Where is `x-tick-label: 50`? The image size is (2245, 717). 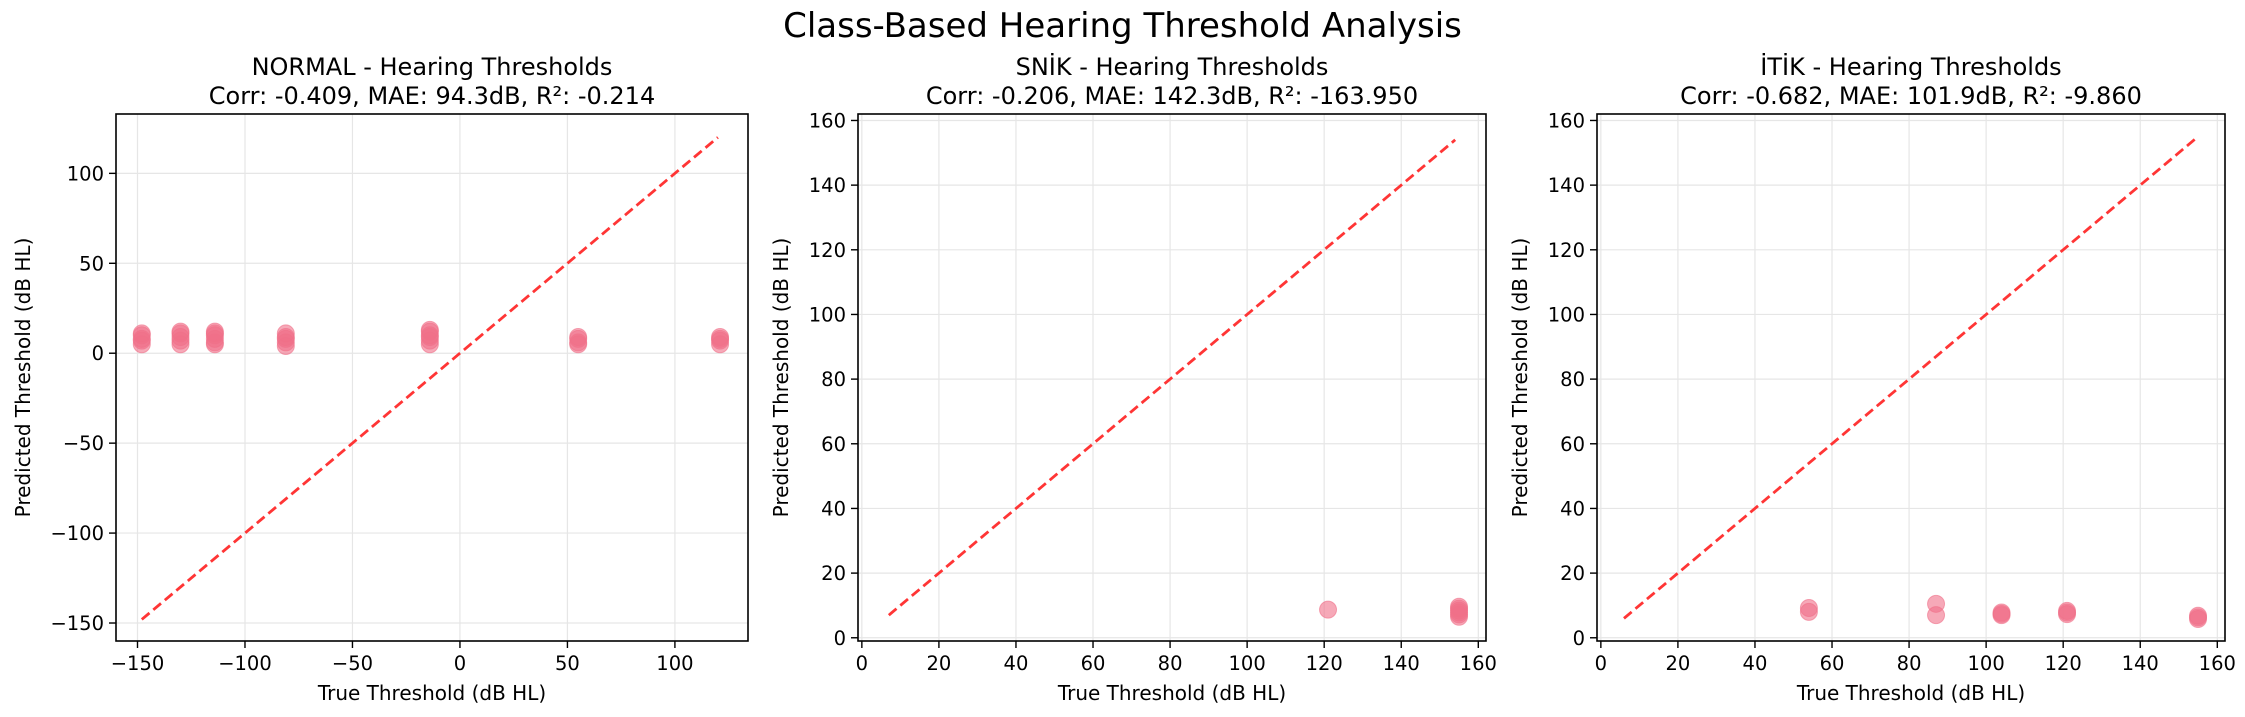 x-tick-label: 50 is located at coordinates (567, 663).